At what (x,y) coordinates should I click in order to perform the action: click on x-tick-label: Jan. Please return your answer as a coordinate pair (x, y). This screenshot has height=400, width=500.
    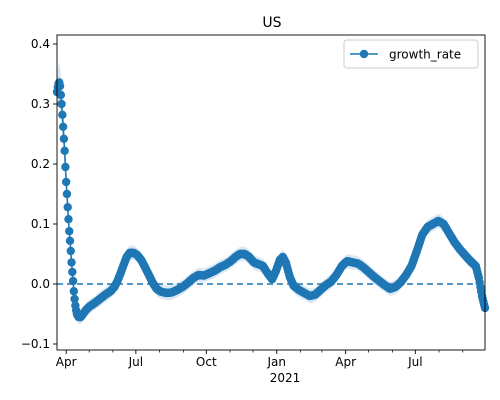
    Looking at the image, I should click on (276, 362).